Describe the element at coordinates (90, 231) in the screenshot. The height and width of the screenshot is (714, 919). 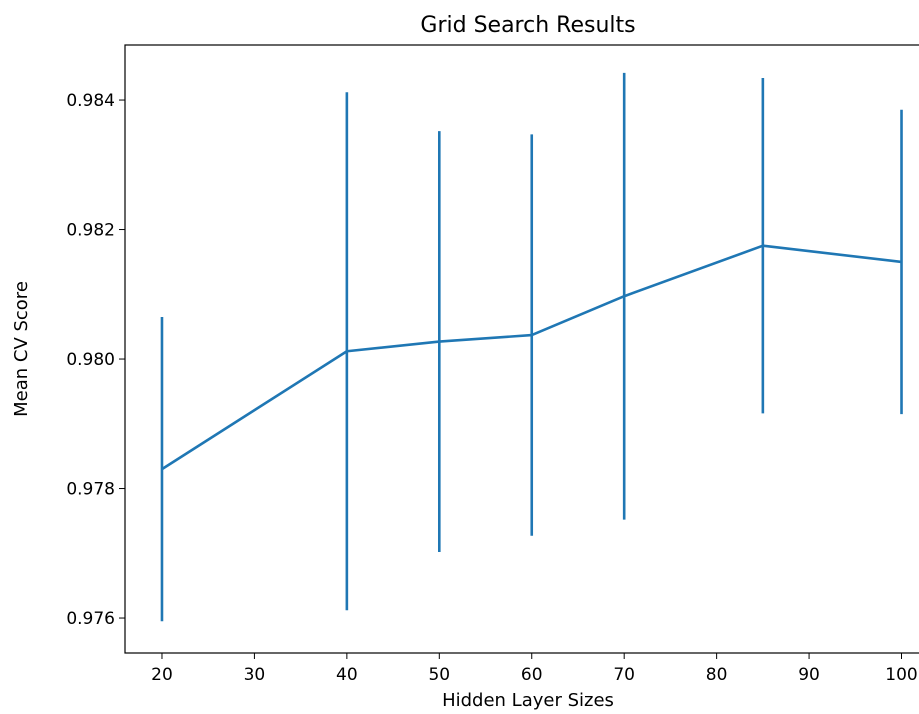
I see `y-tick-label: 0.982` at that location.